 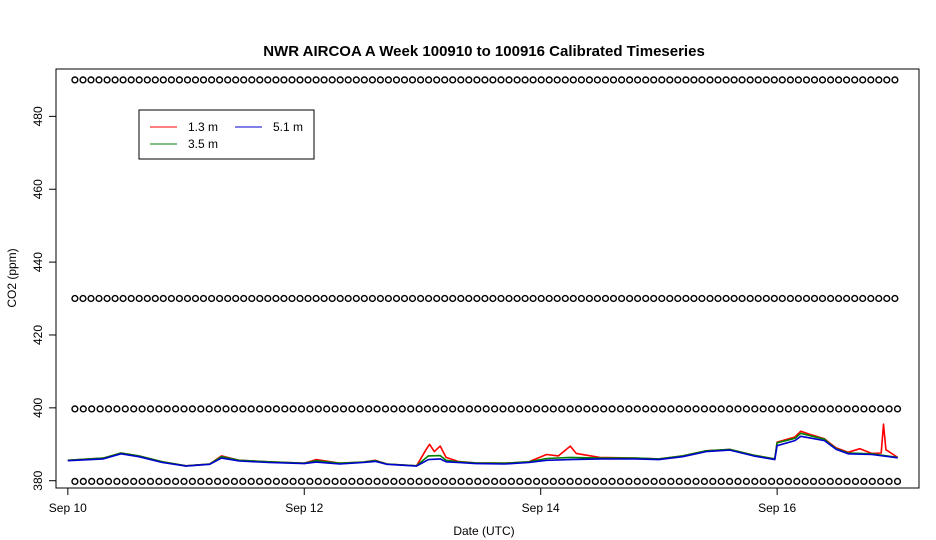 What do you see at coordinates (38, 189) in the screenshot?
I see `y-tick-label: 460` at bounding box center [38, 189].